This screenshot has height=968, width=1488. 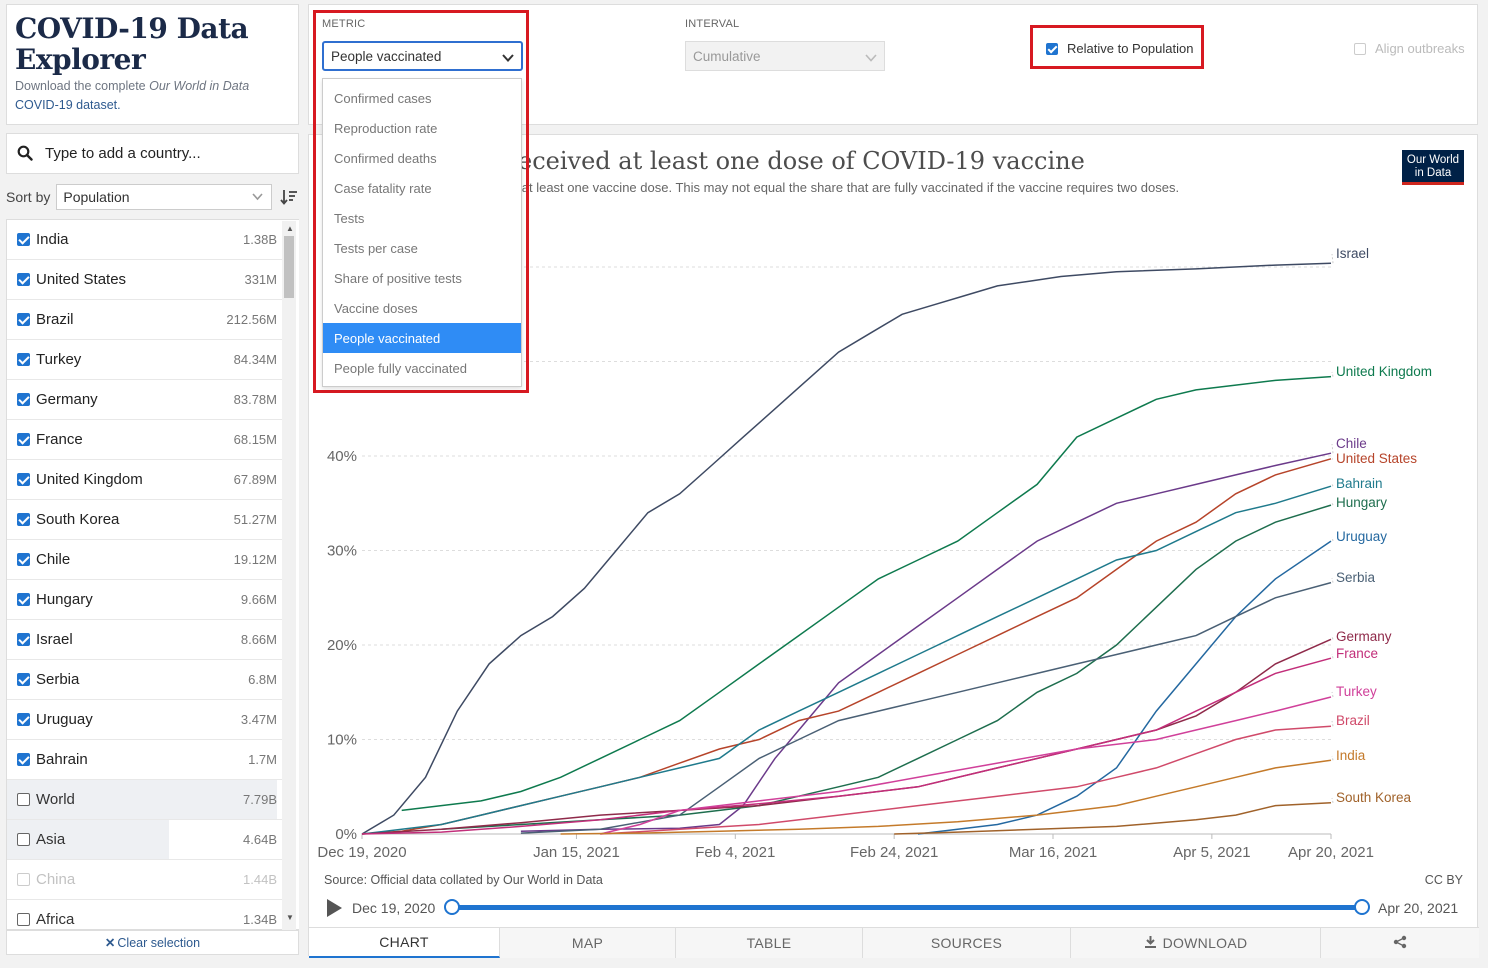 What do you see at coordinates (81, 279) in the screenshot?
I see `country-name: United States` at bounding box center [81, 279].